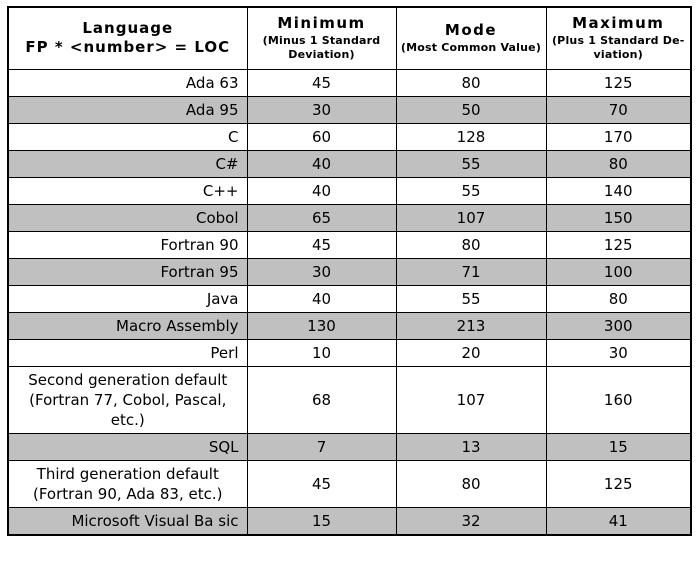 This screenshot has height=578, width=697. What do you see at coordinates (618, 109) in the screenshot?
I see `maximum-cell: 70` at bounding box center [618, 109].